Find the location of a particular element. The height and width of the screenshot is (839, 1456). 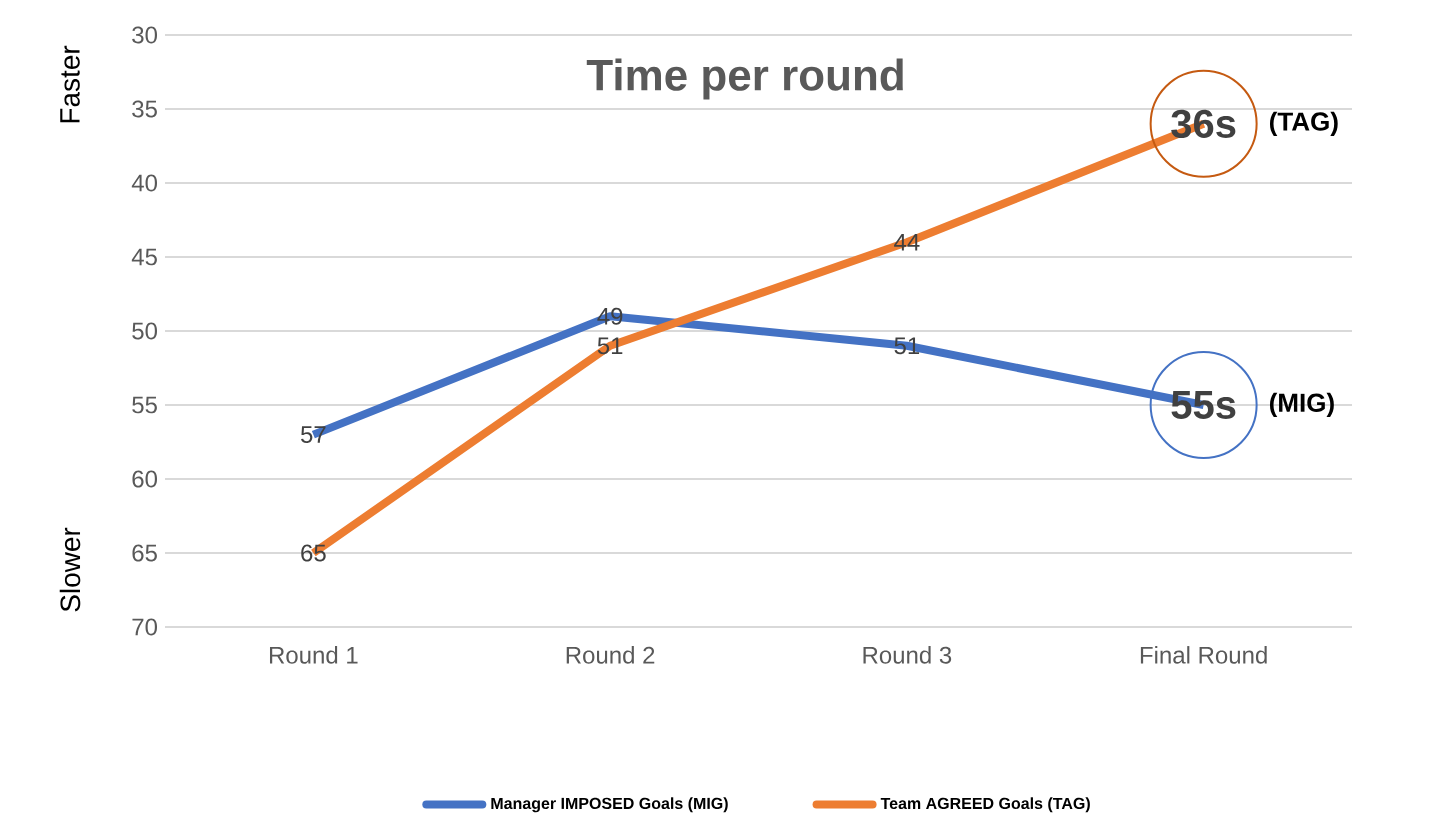

data-label: 57 is located at coordinates (313, 434).